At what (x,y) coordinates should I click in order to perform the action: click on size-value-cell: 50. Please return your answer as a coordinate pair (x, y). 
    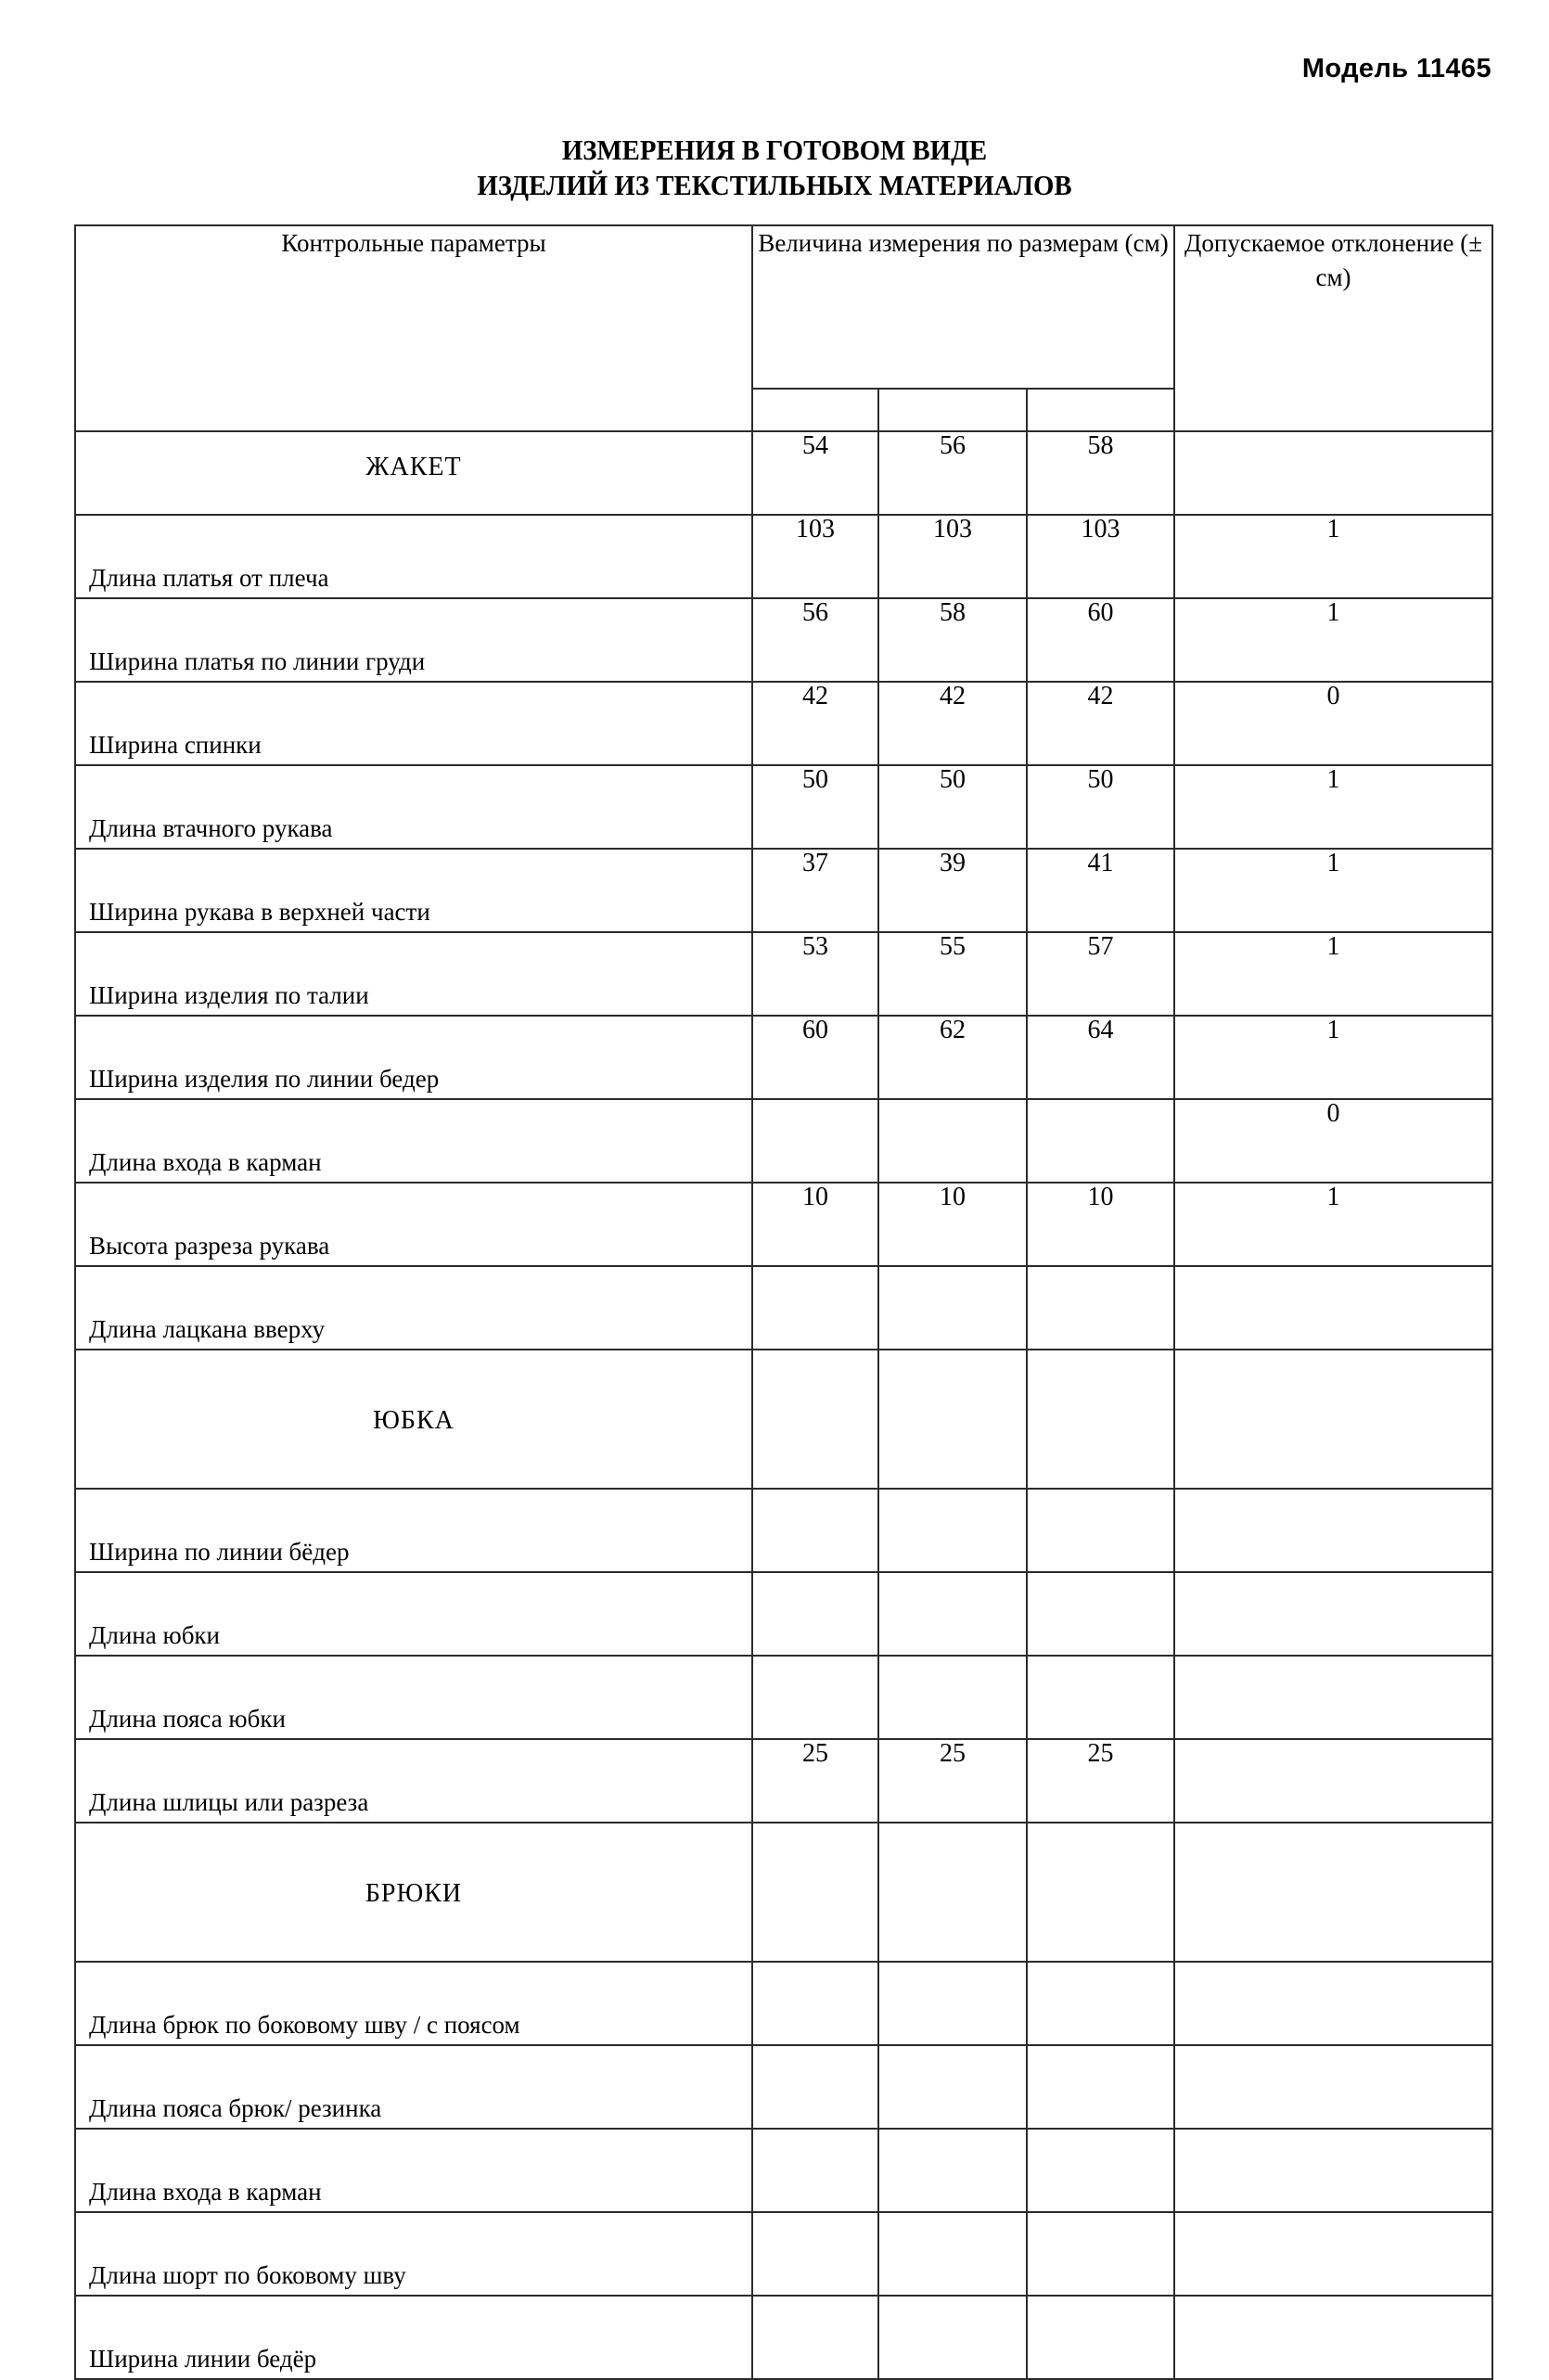
    Looking at the image, I should click on (815, 807).